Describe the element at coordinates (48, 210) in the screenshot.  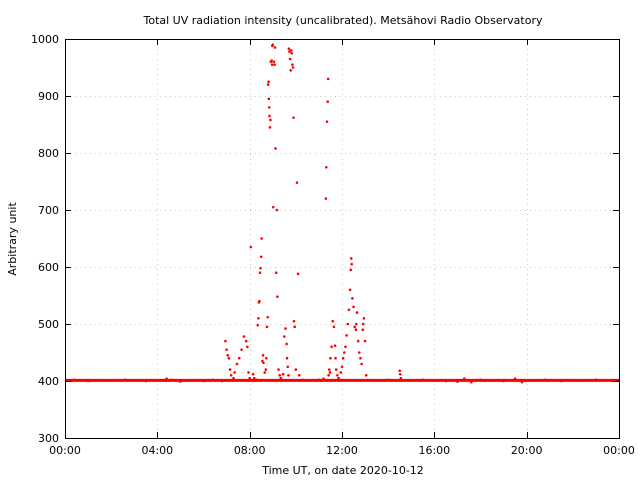
I see `y-tick-label: 700` at that location.